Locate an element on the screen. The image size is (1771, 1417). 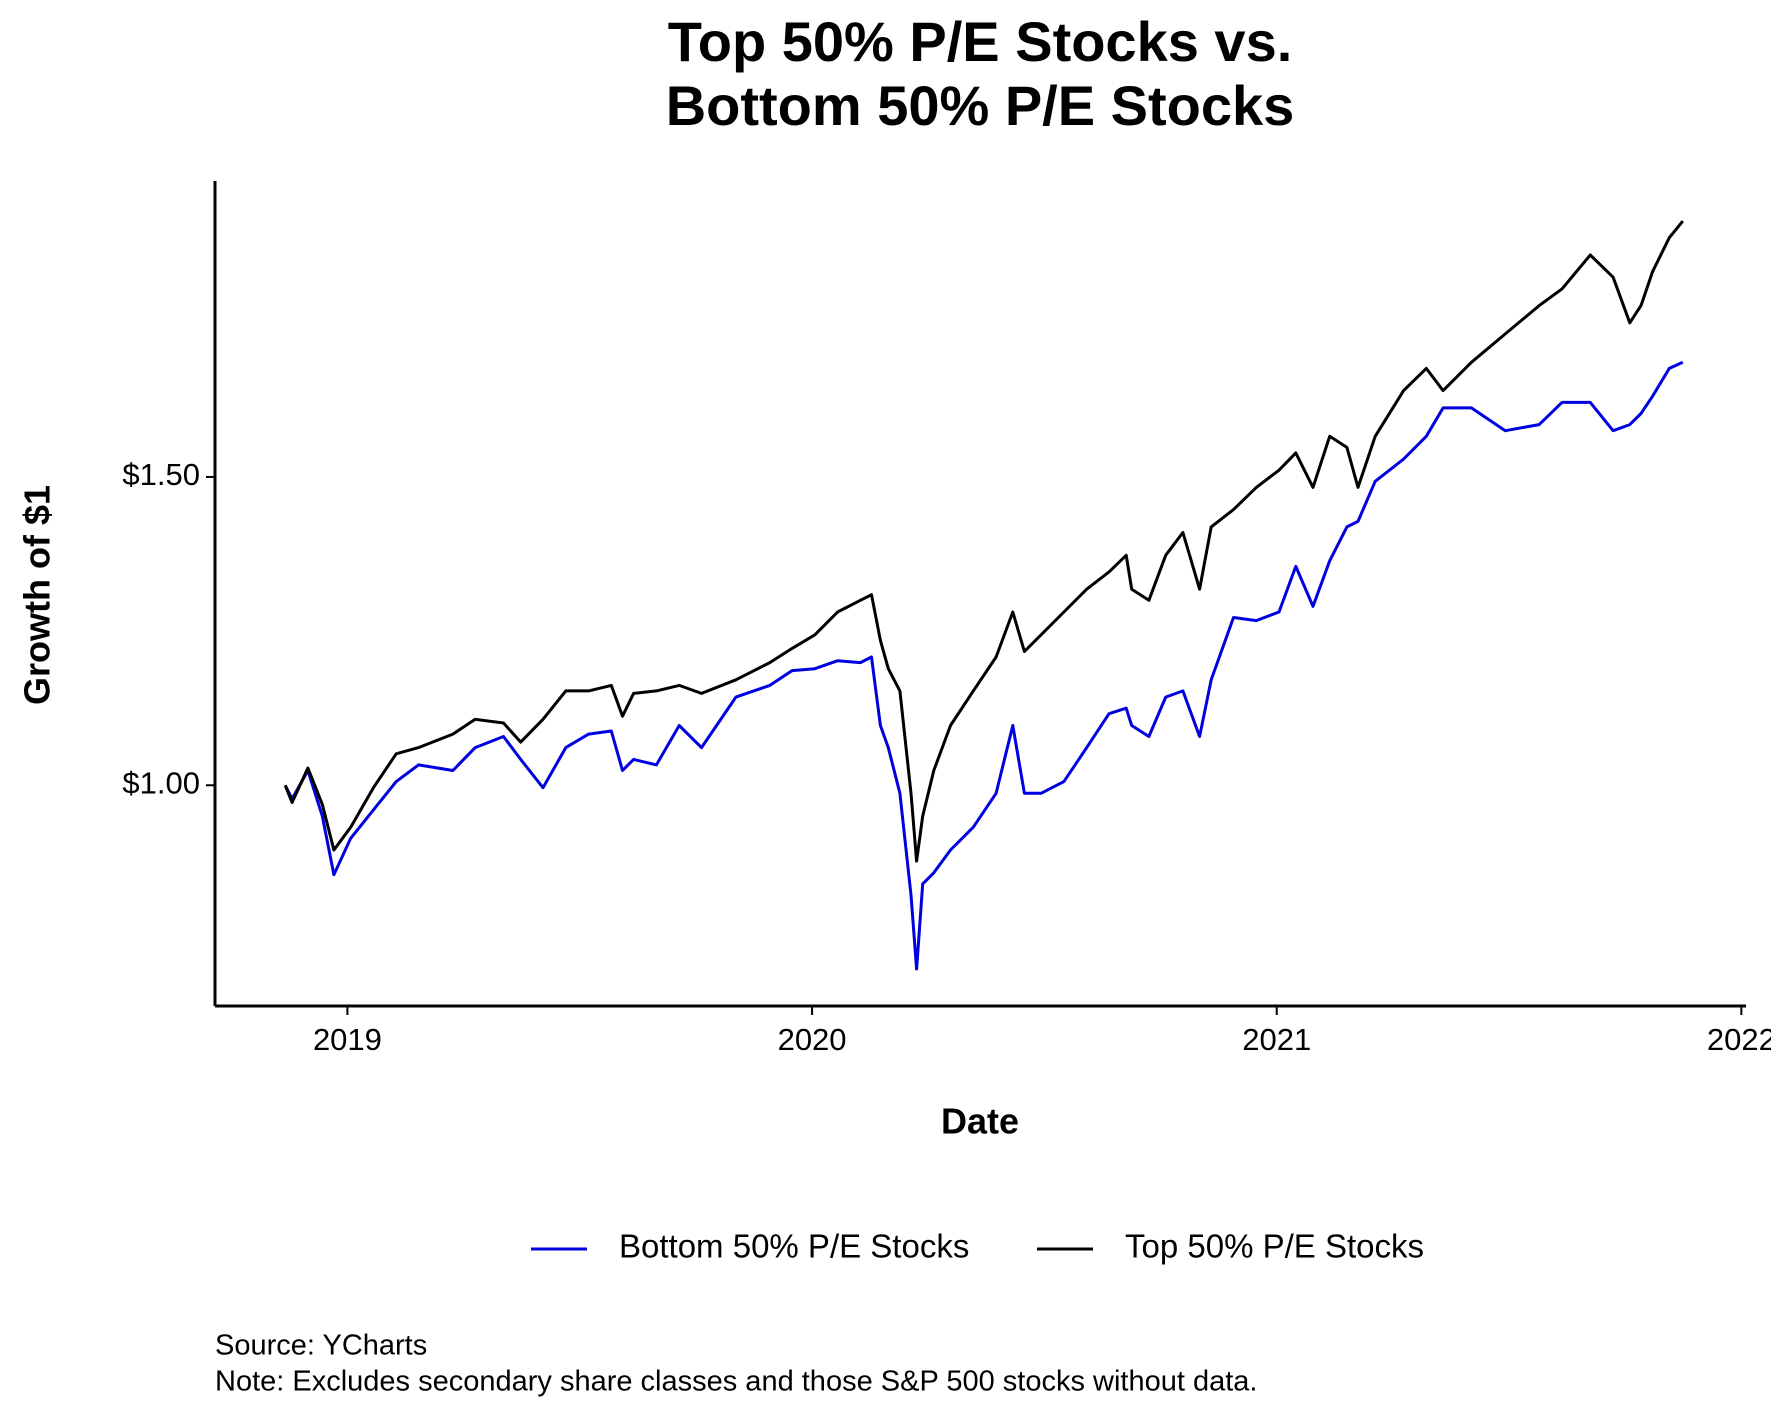
y-axis-title: Growth of $1 is located at coordinates (37, 595).